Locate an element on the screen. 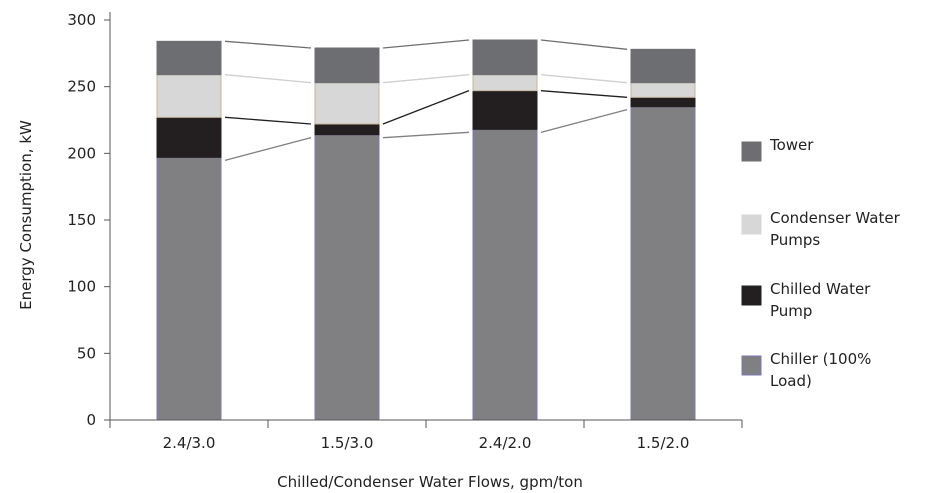  legend-label: Tower is located at coordinates (791, 145).